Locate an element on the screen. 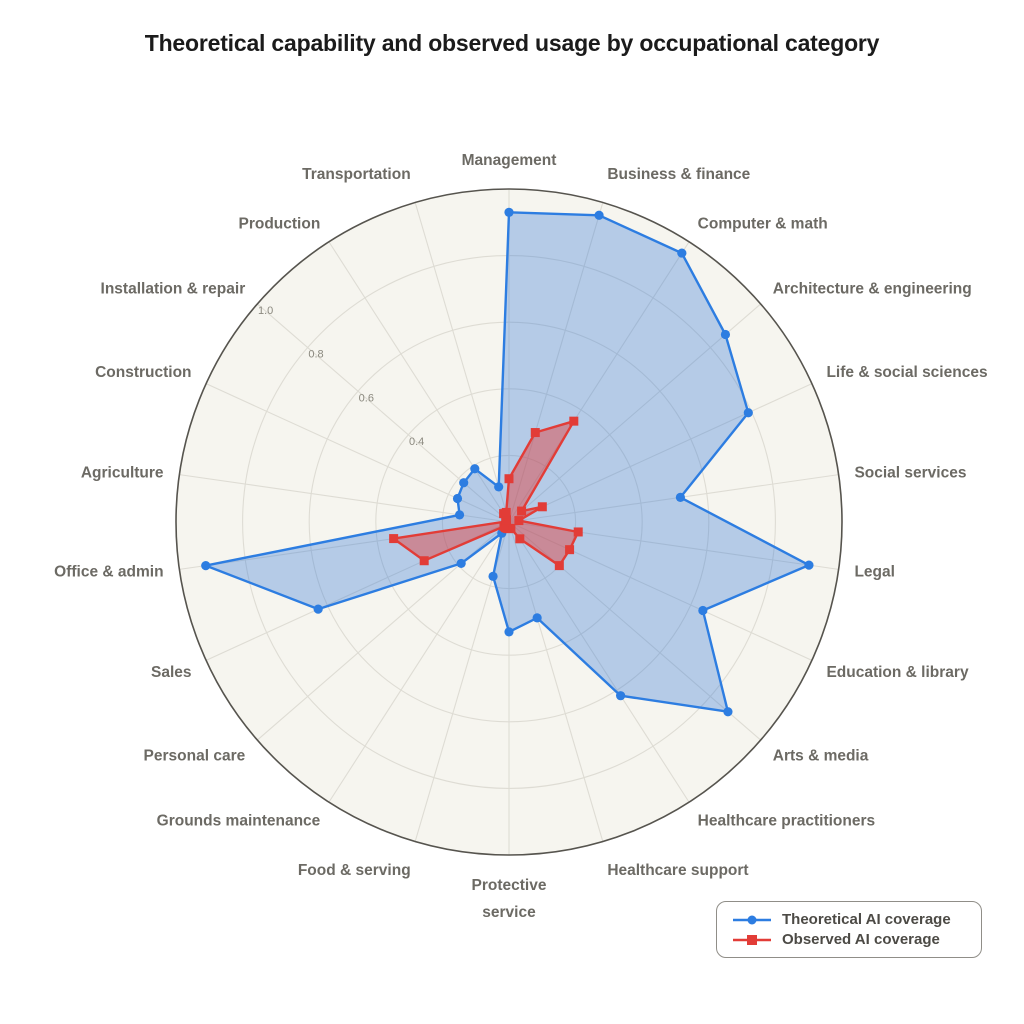  legend-item-theoretical: Theoretical AI coverage is located at coordinates (850, 919).